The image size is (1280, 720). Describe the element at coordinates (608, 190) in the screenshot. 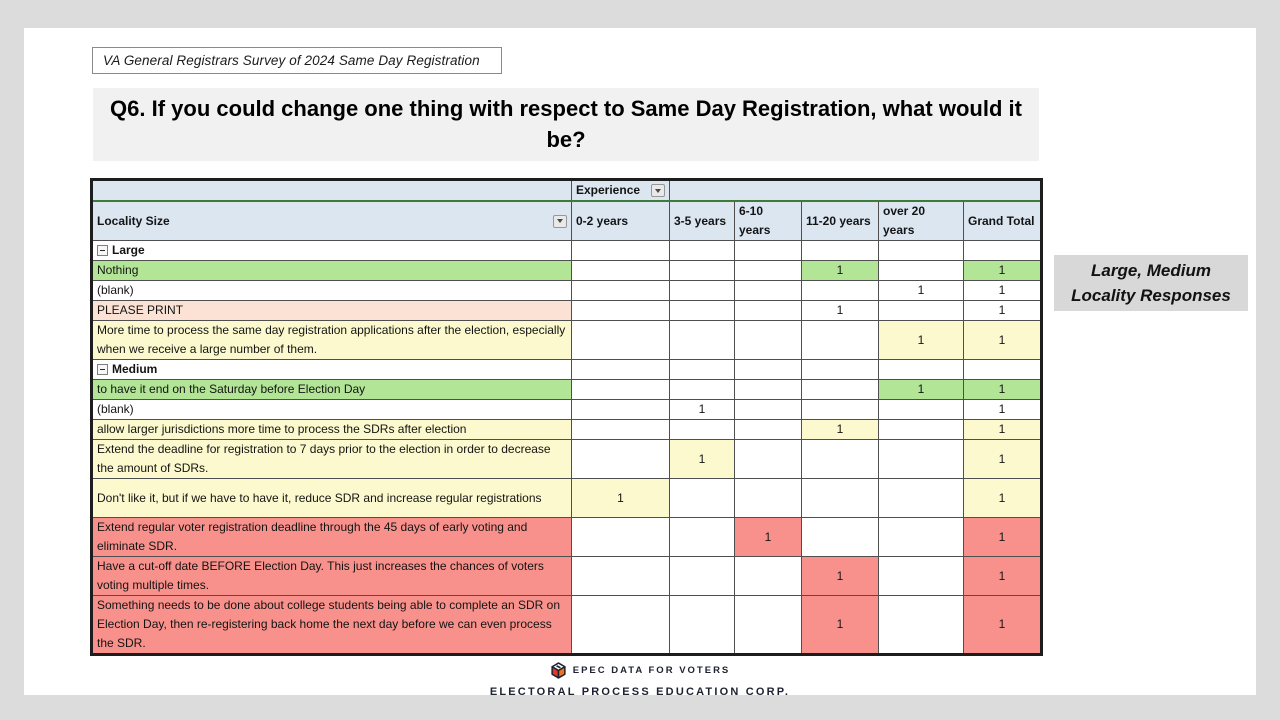

I see `experience-filter-label: Experience` at that location.